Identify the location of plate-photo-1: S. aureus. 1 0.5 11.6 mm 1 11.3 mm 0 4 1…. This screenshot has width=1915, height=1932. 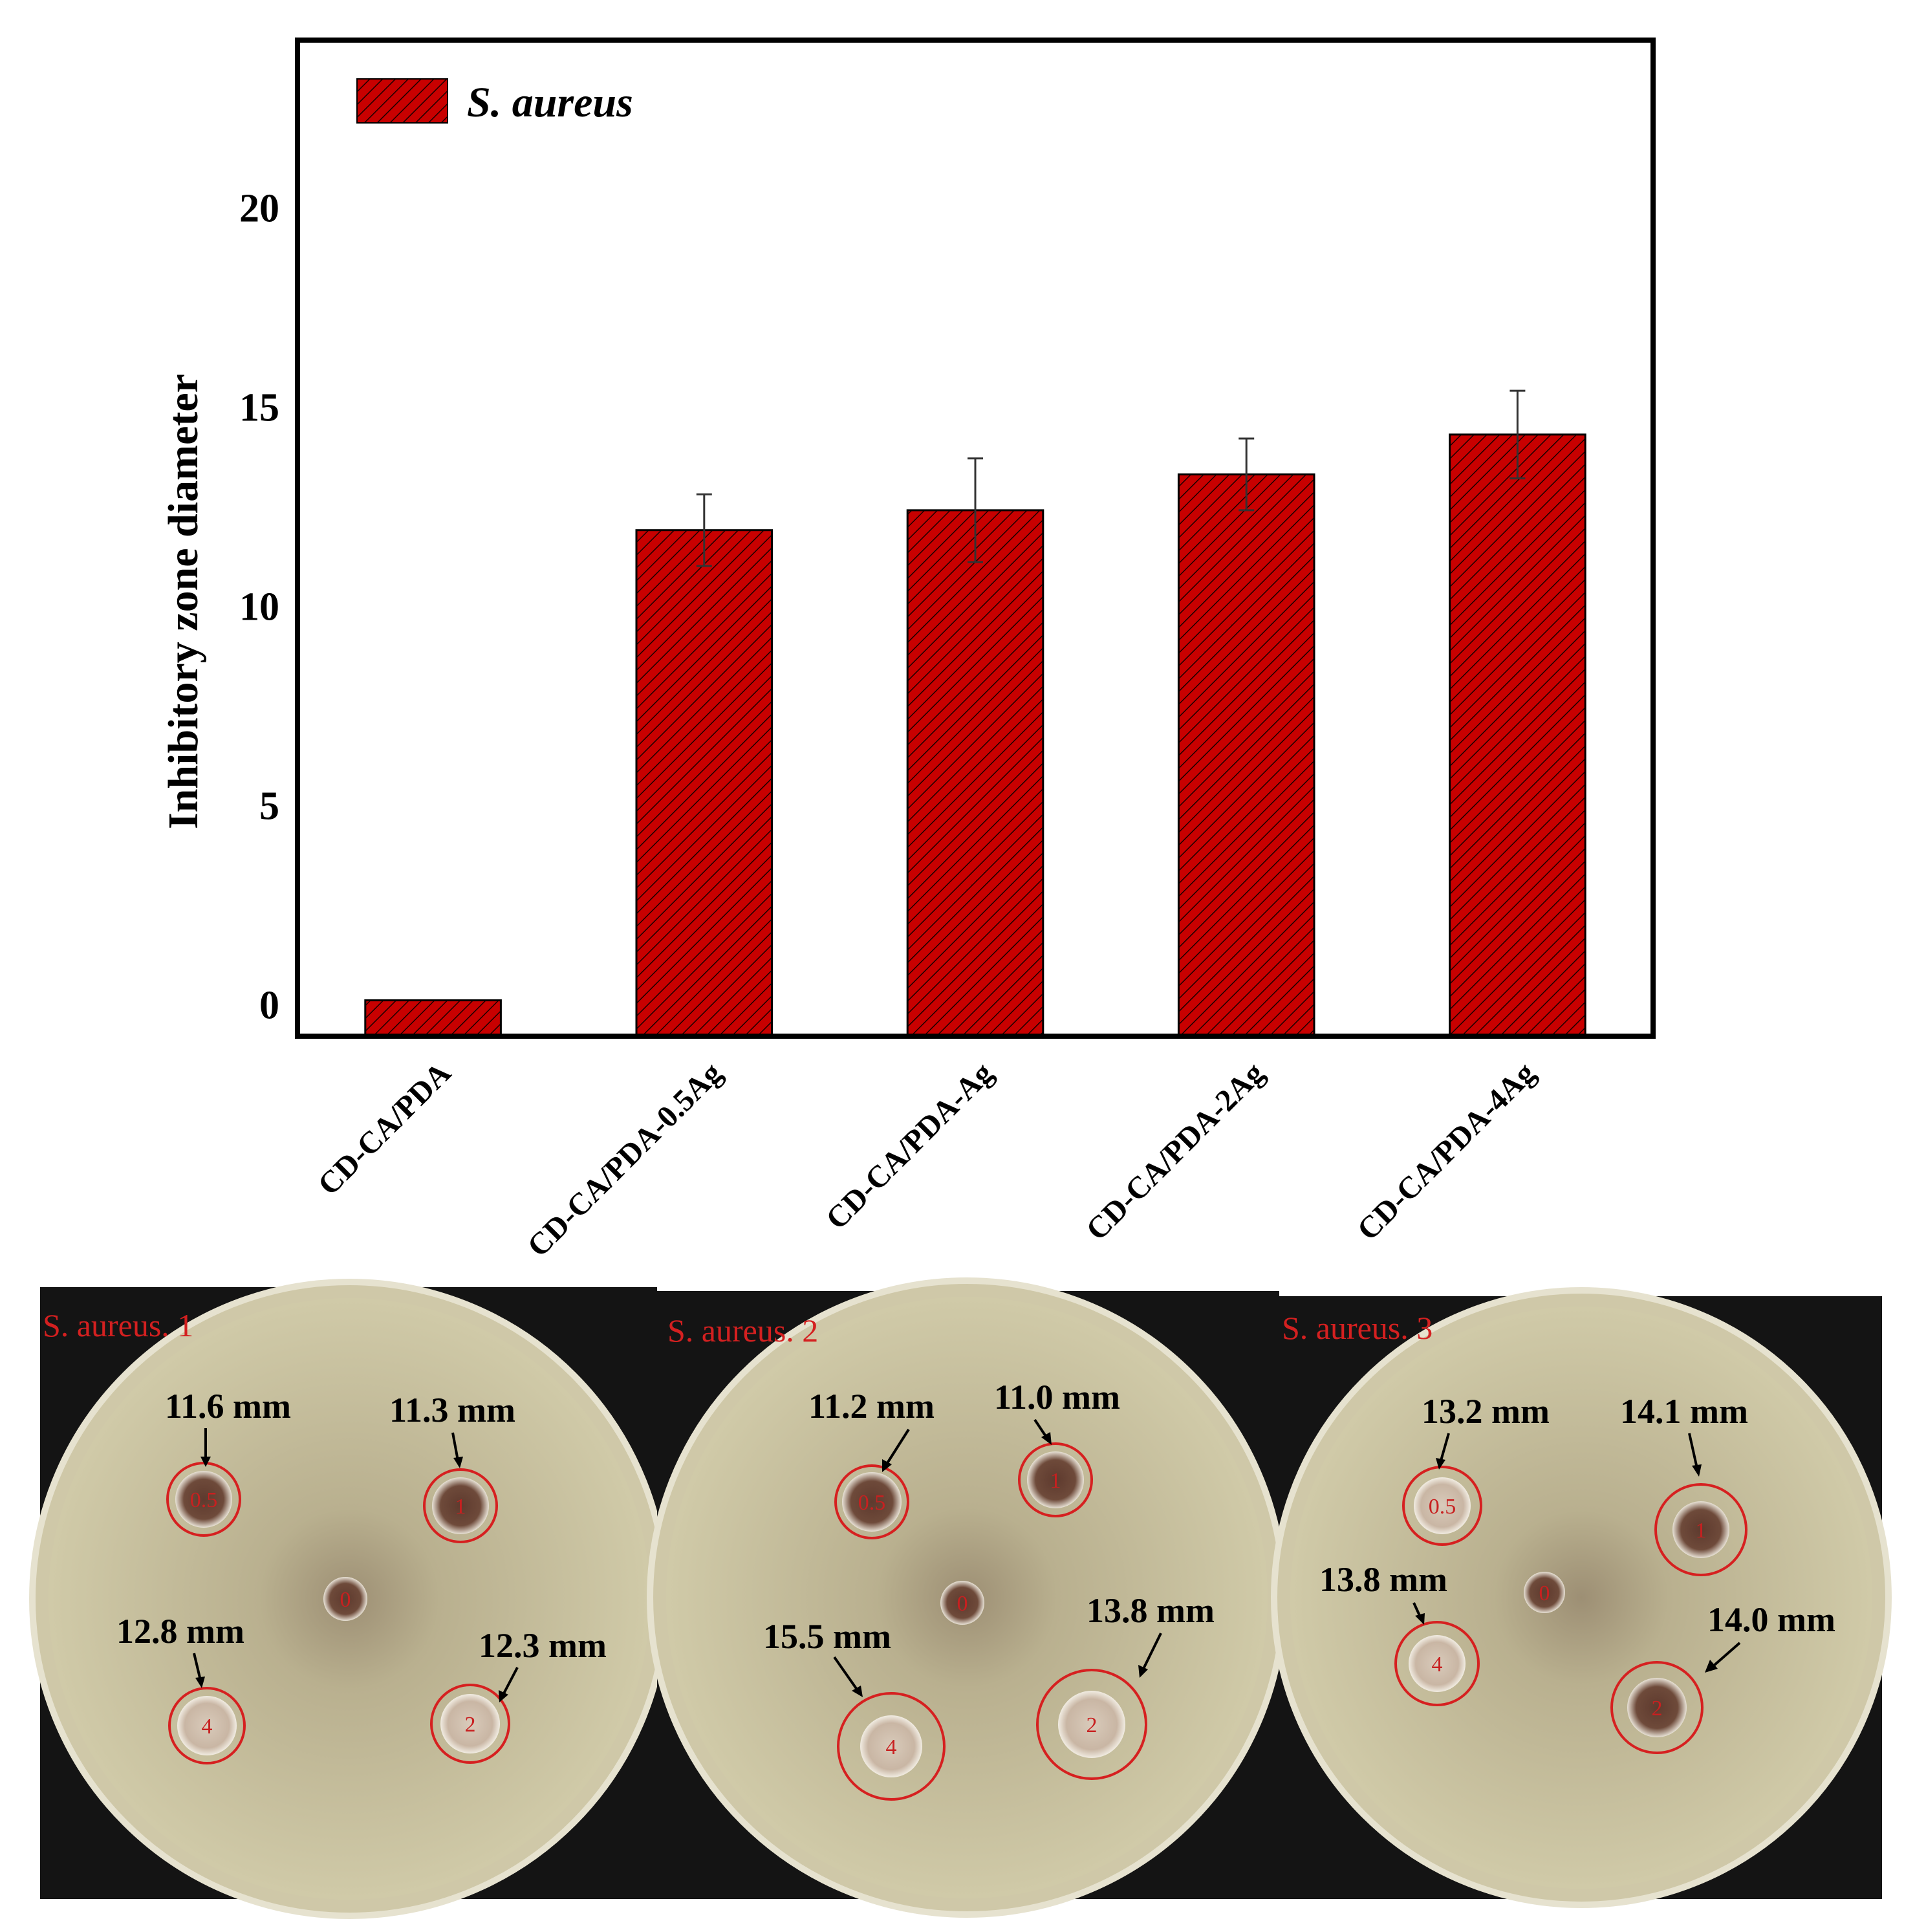
(349, 1599).